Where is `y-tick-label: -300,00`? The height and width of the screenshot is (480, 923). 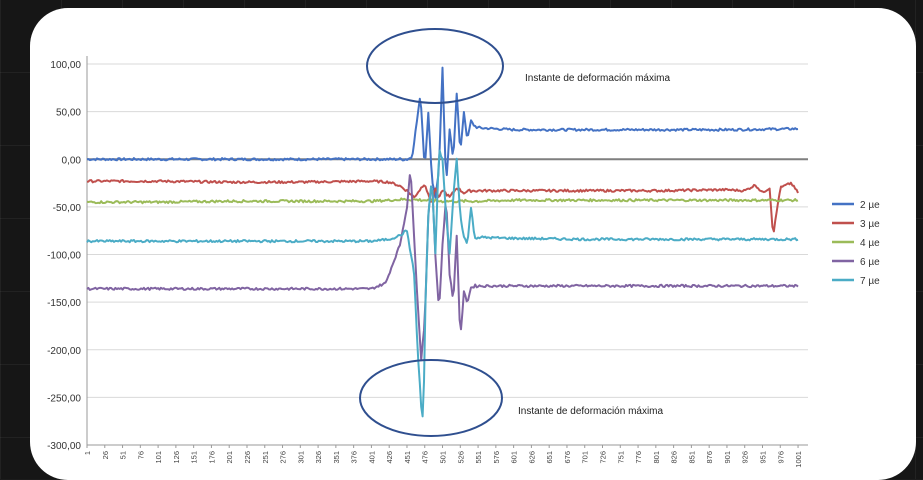 y-tick-label: -300,00 is located at coordinates (64, 446).